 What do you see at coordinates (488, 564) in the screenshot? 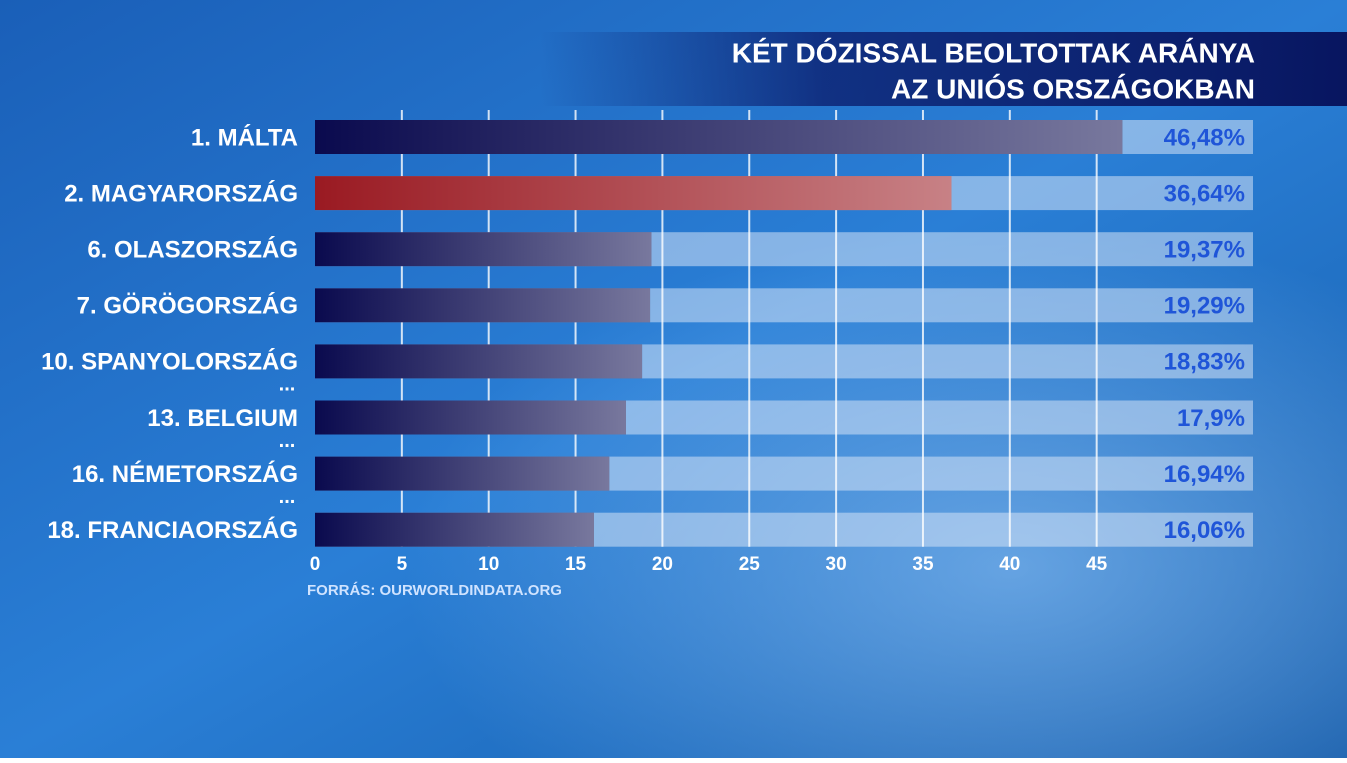
I see `x-tick-label: 10` at bounding box center [488, 564].